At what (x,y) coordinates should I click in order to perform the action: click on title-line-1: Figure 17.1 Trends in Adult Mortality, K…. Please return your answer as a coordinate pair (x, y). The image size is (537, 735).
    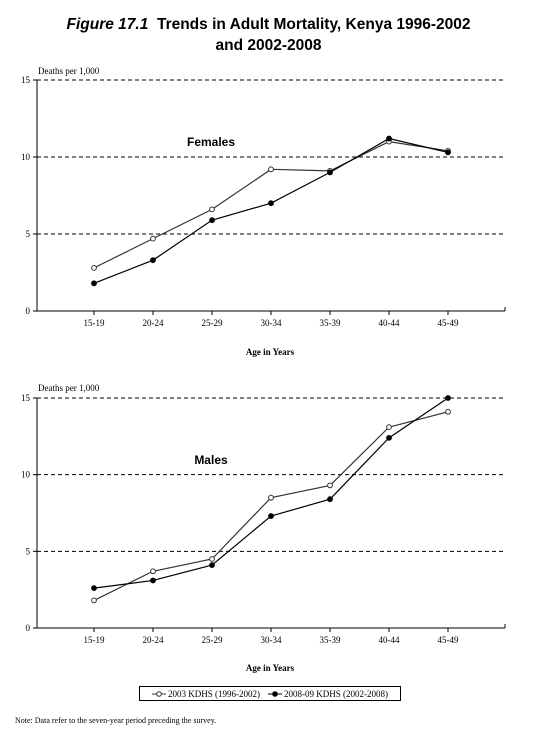
    Looking at the image, I should click on (268, 24).